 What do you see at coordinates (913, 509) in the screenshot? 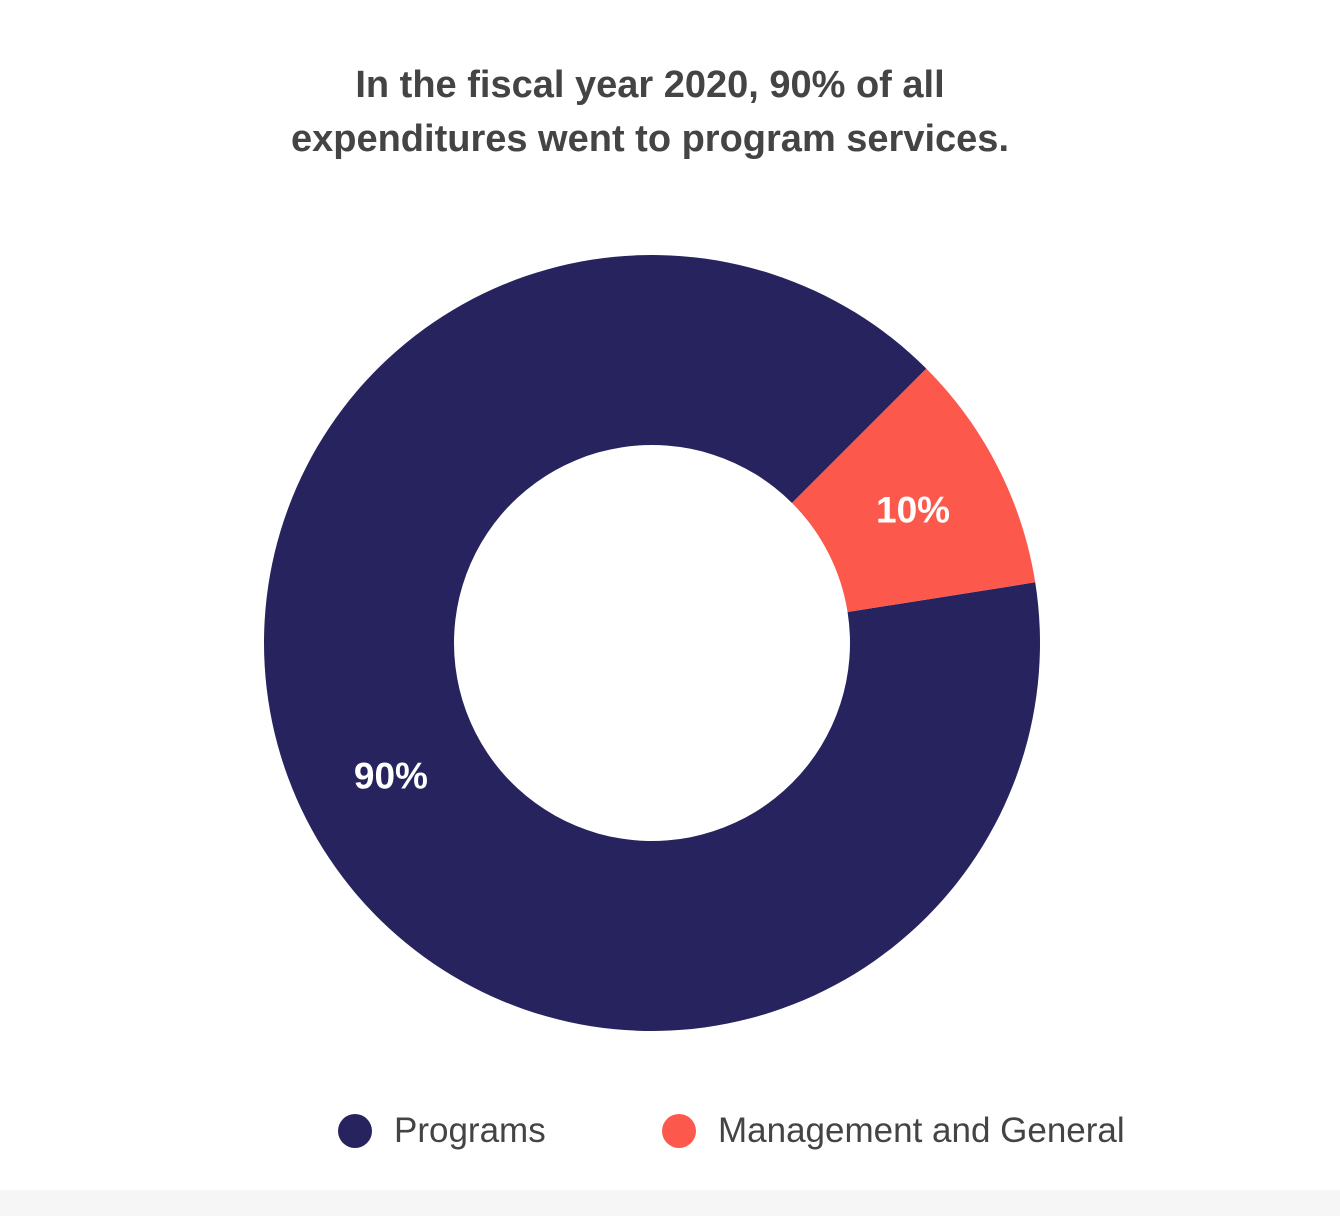
I see `data-label-management-and-general: 10%` at bounding box center [913, 509].